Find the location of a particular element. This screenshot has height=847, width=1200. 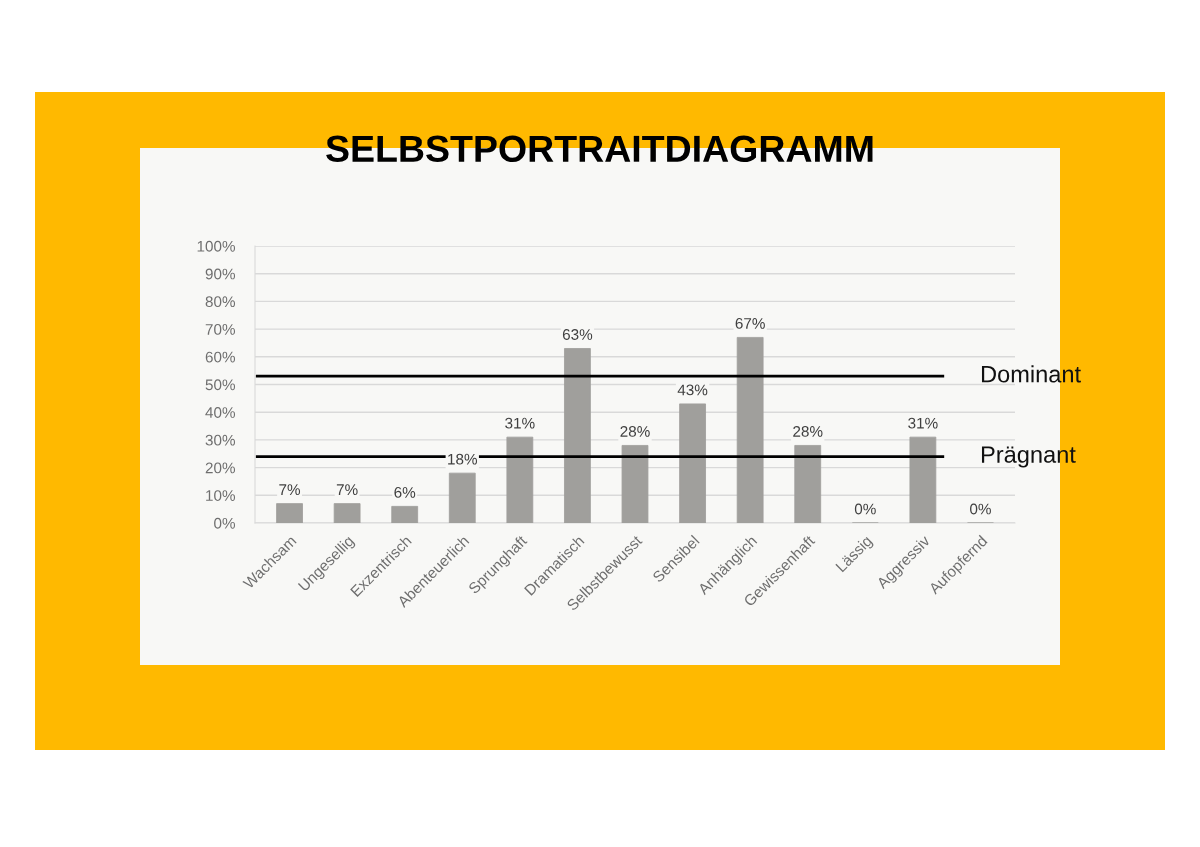

y-tick-label: 80% is located at coordinates (220, 302).